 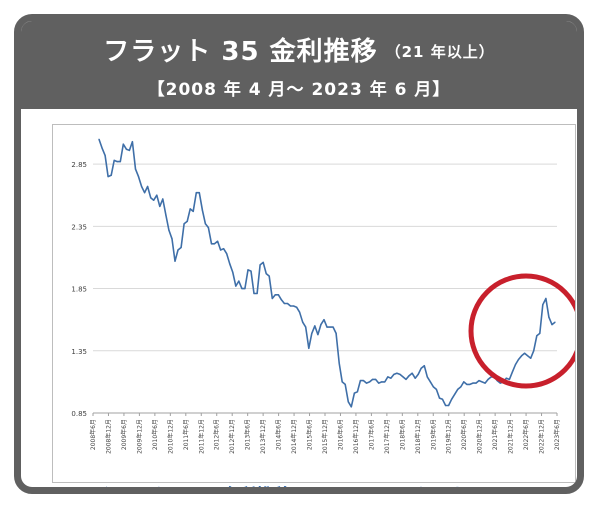 What do you see at coordinates (299, 484) in the screenshot?
I see `link-text: クリックすると金利推移のページへリンクします。` at bounding box center [299, 484].